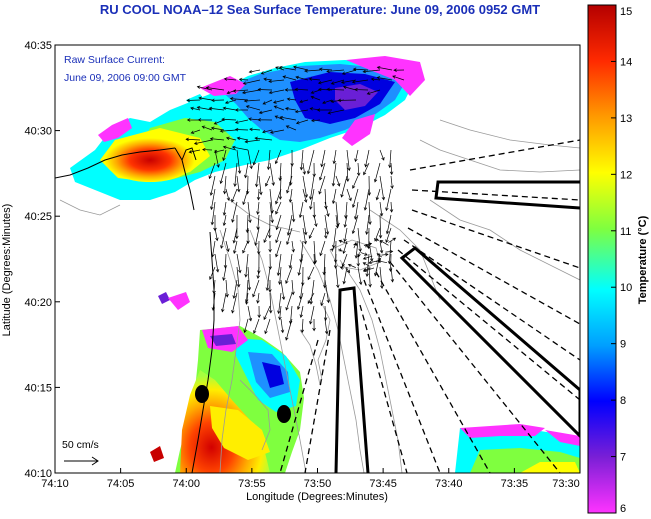 The height and width of the screenshot is (519, 651). What do you see at coordinates (626, 119) in the screenshot?
I see `colorbar-tick-label: 13` at bounding box center [626, 119].